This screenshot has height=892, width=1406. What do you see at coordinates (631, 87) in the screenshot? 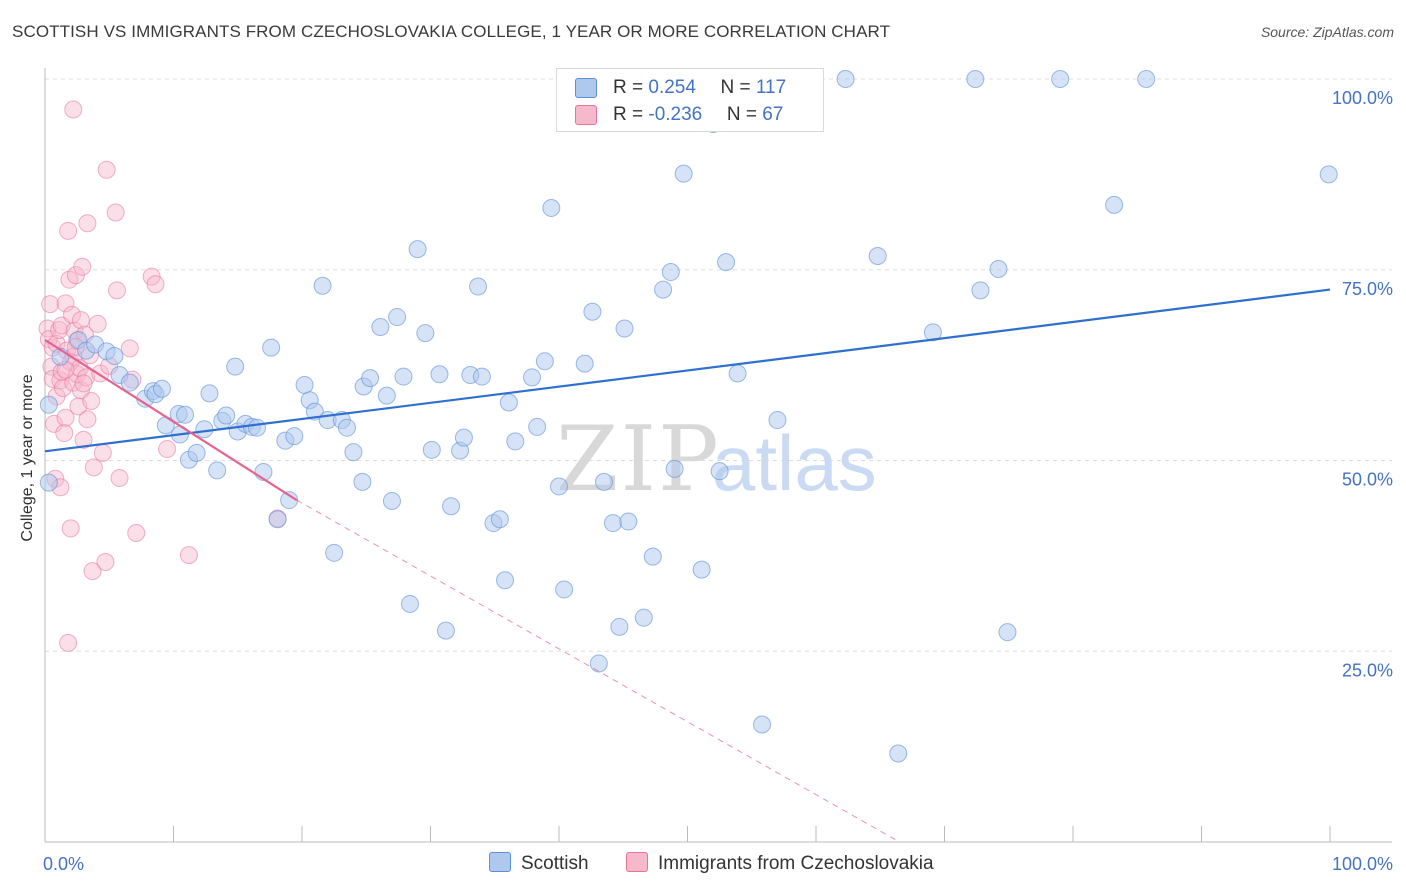
I see `legend-r-label: R =` at bounding box center [631, 87].